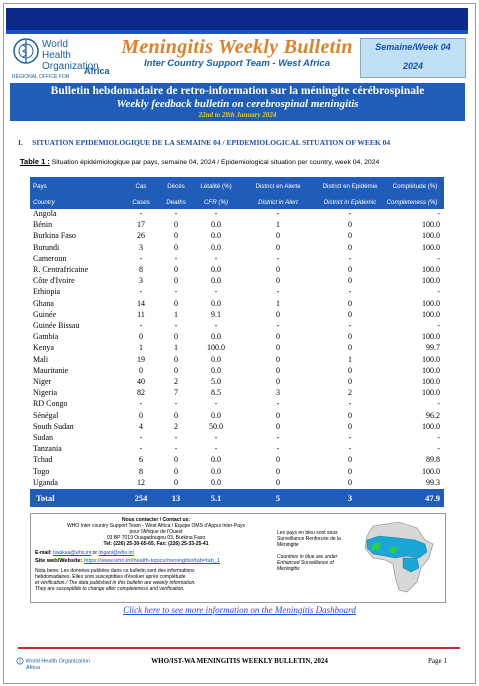  Describe the element at coordinates (26, 51) in the screenshot. I see `who-emblem-icon` at that location.